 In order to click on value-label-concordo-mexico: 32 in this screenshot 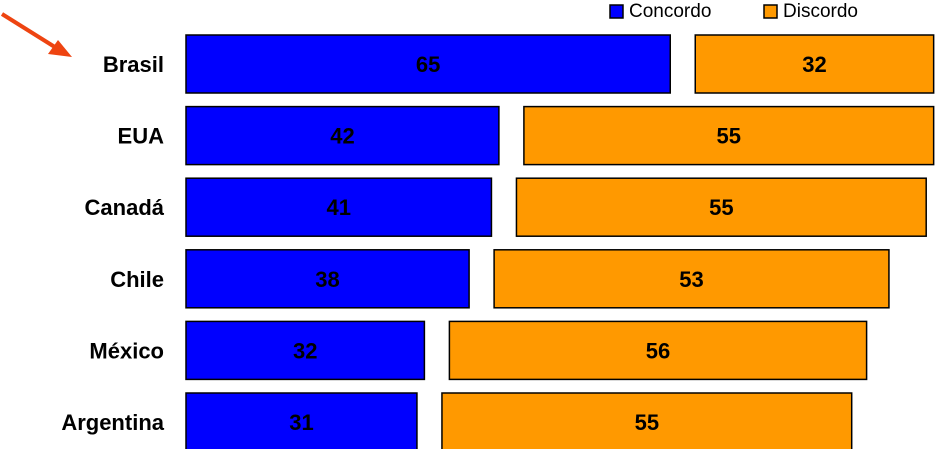, I will do `click(305, 350)`.